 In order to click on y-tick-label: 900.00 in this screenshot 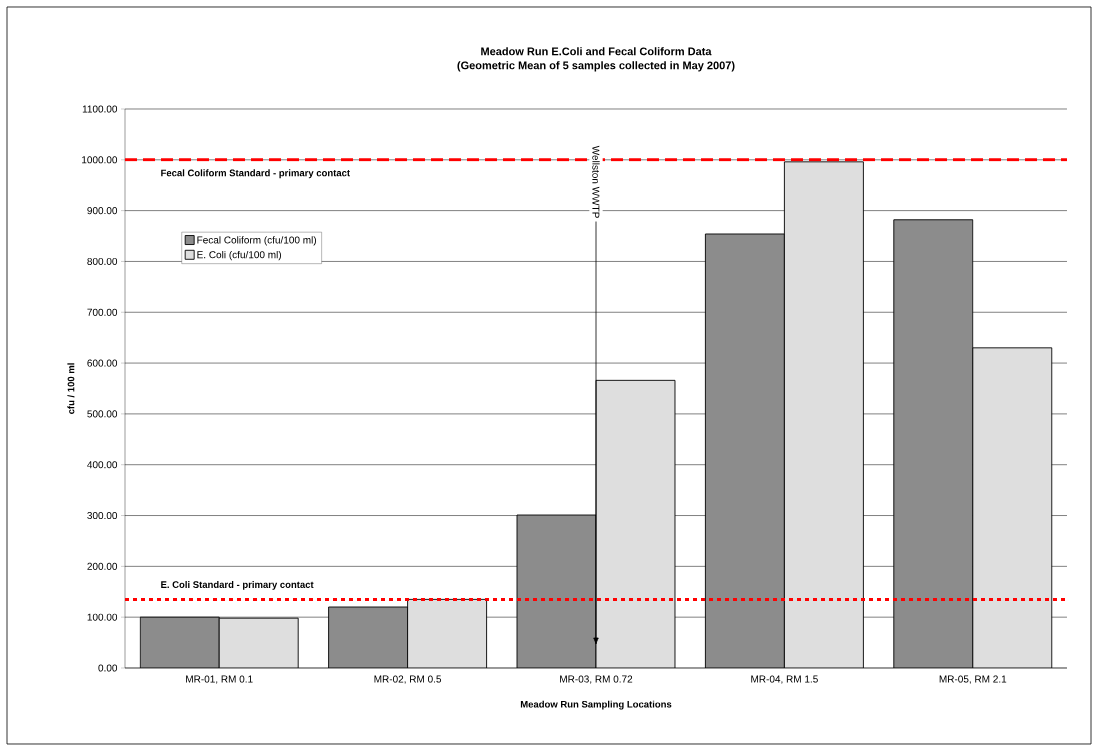, I will do `click(102, 211)`.